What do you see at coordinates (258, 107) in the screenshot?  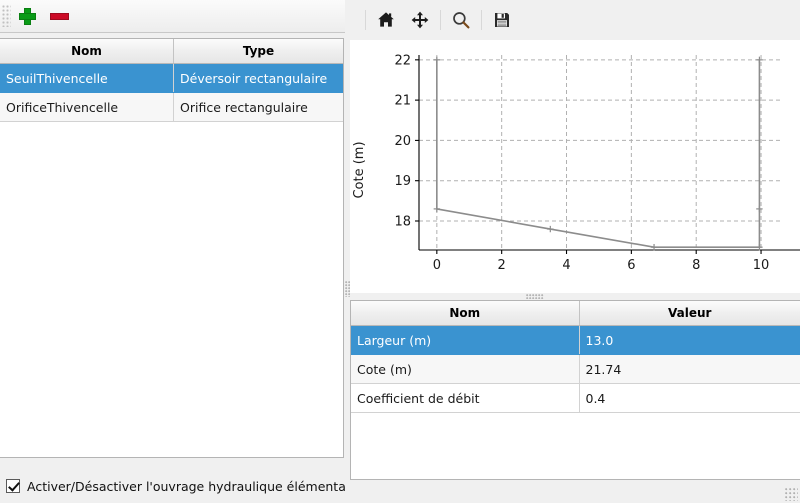 I see `cell-type: Orifice rectangulaire` at bounding box center [258, 107].